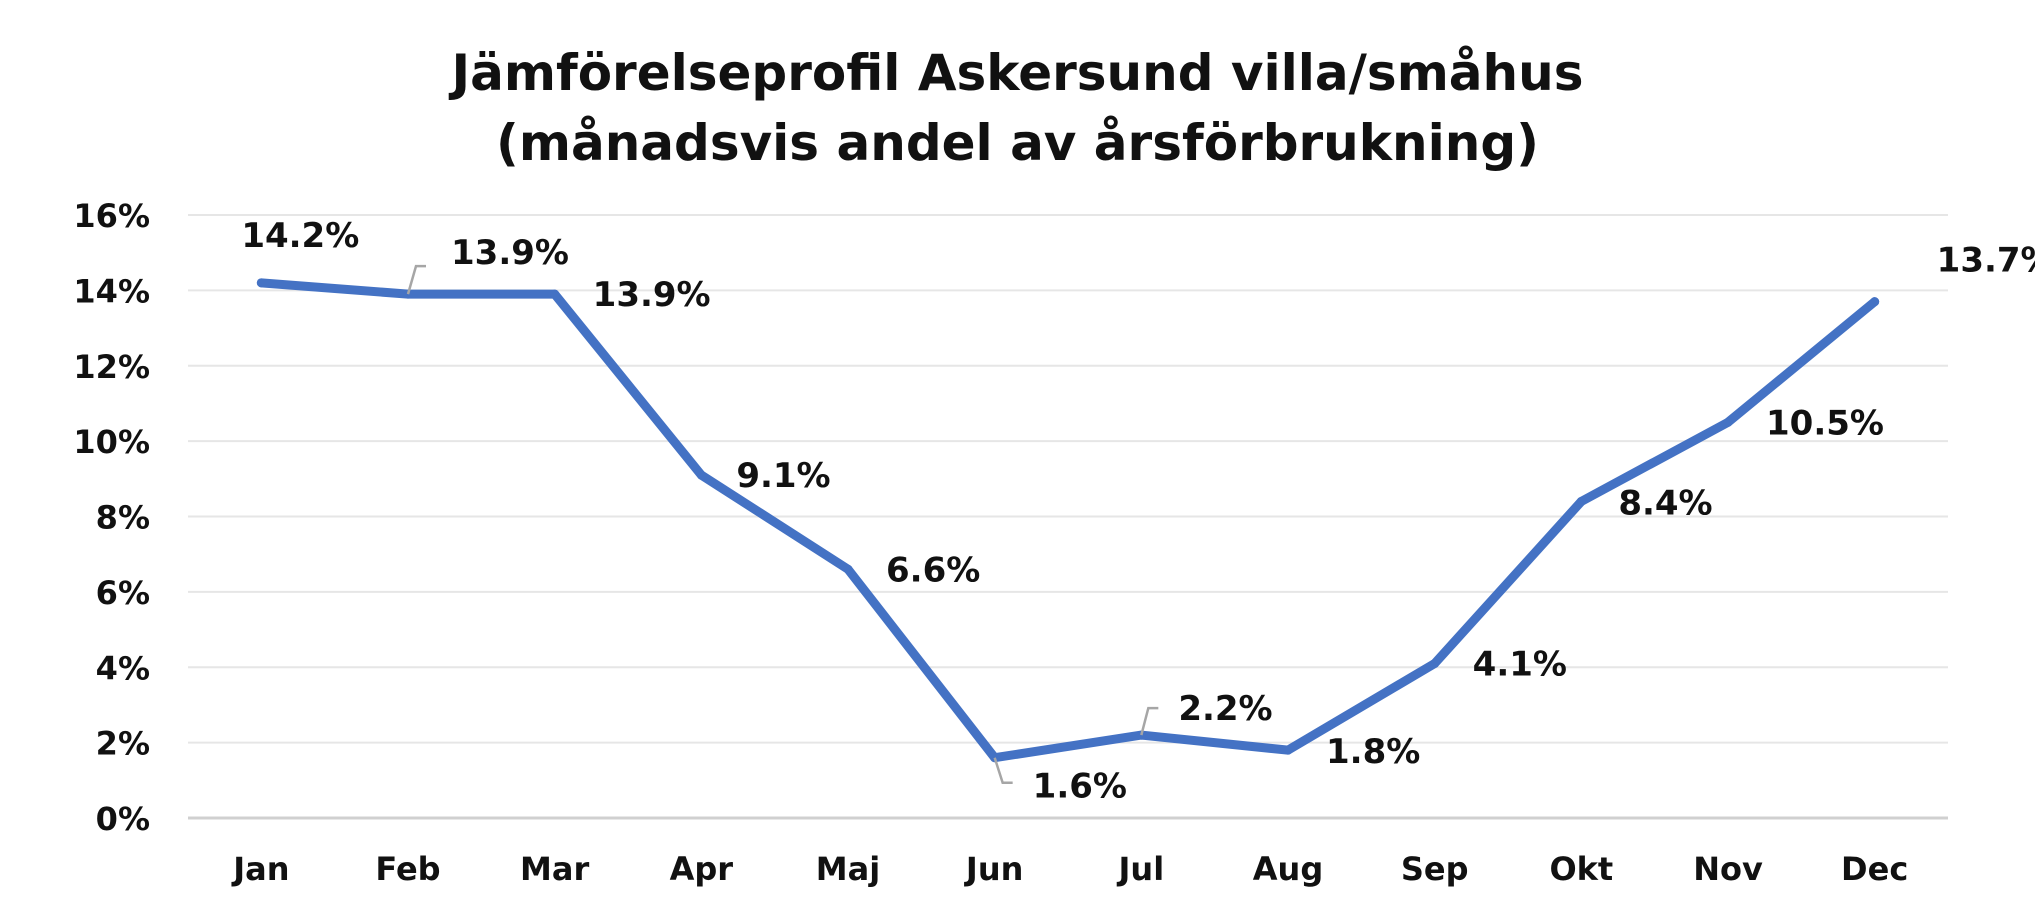 This screenshot has height=921, width=2035. What do you see at coordinates (1141, 869) in the screenshot?
I see `x-tick-label: Jul` at bounding box center [1141, 869].